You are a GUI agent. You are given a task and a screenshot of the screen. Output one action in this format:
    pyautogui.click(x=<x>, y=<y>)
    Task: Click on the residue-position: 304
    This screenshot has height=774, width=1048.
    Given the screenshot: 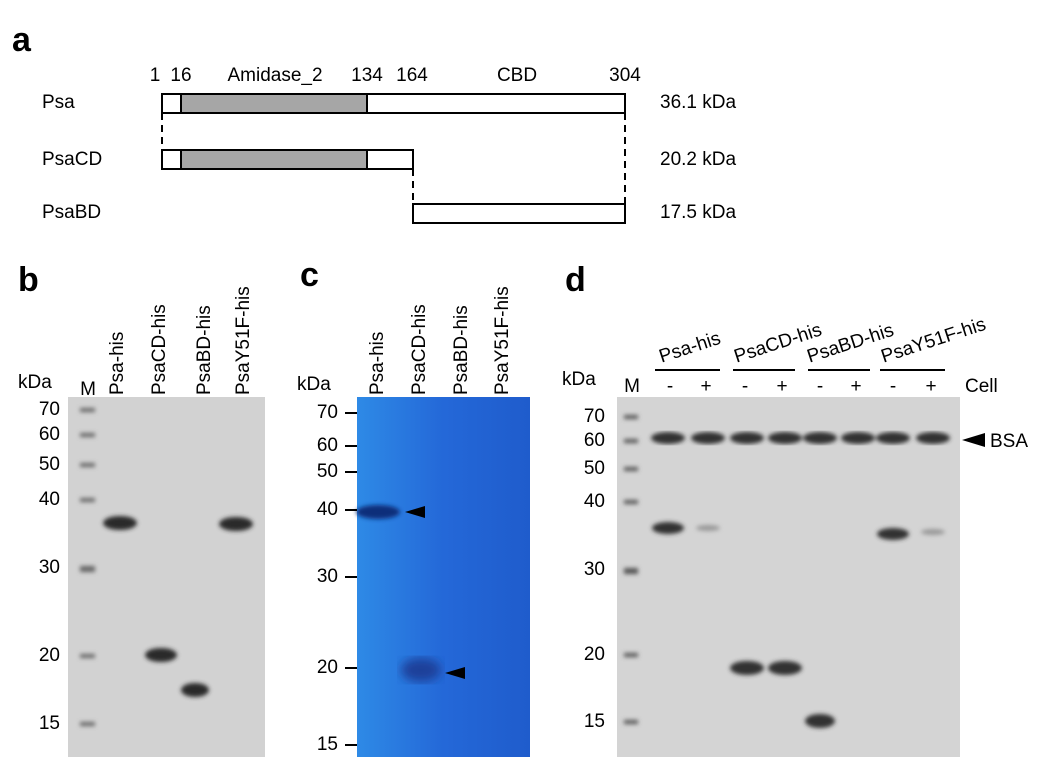 What is the action you would take?
    pyautogui.click(x=625, y=75)
    